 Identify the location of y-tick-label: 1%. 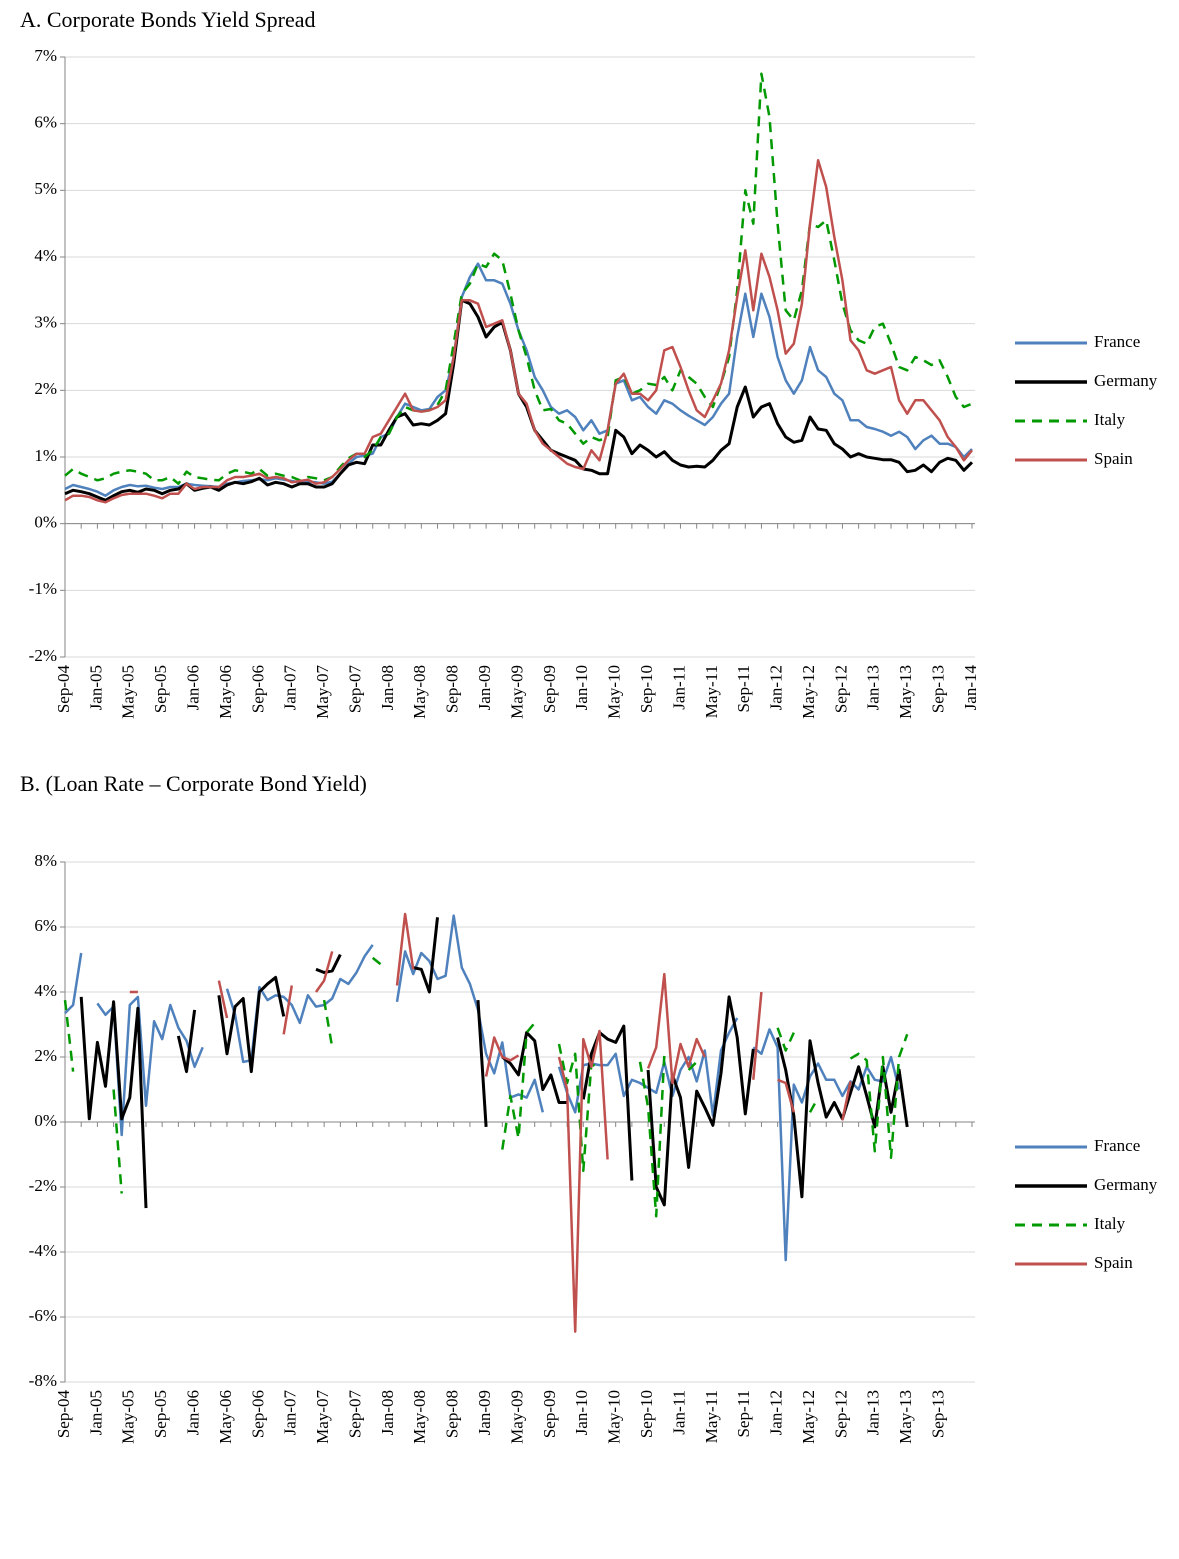
(45, 455).